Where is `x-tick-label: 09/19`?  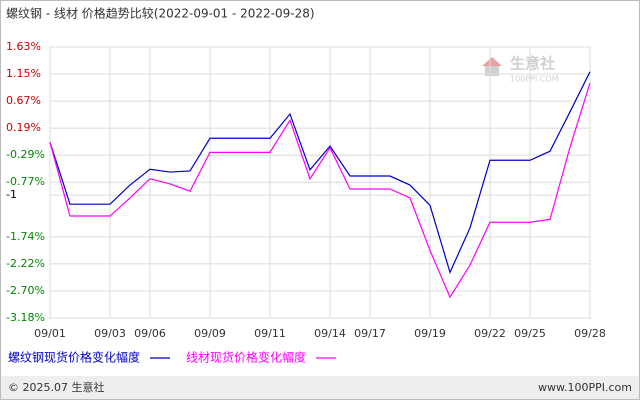
x-tick-label: 09/19 is located at coordinates (430, 333).